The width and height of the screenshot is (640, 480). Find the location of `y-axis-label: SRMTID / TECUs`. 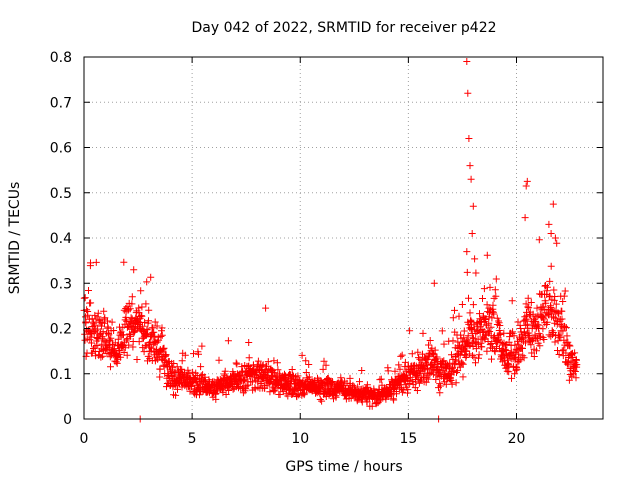

y-axis-label: SRMTID / TECUs is located at coordinates (15, 238).